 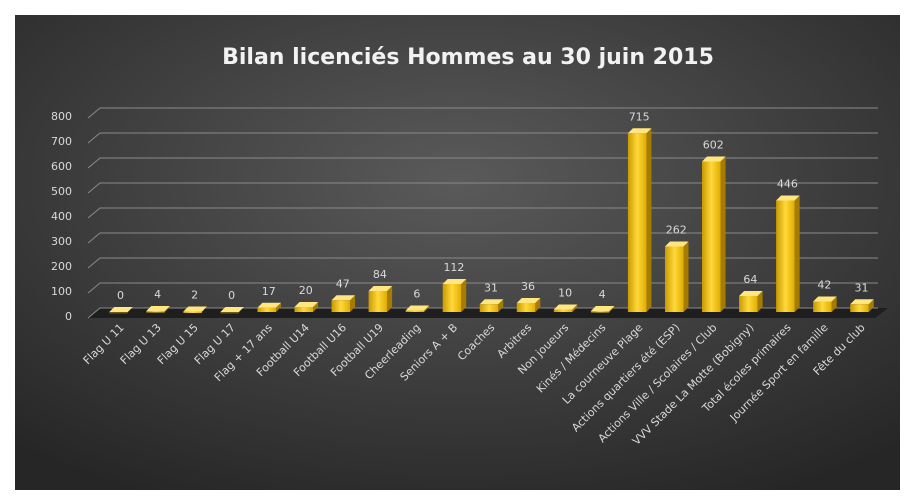 What do you see at coordinates (750, 279) in the screenshot?
I see `data-label: 64` at bounding box center [750, 279].